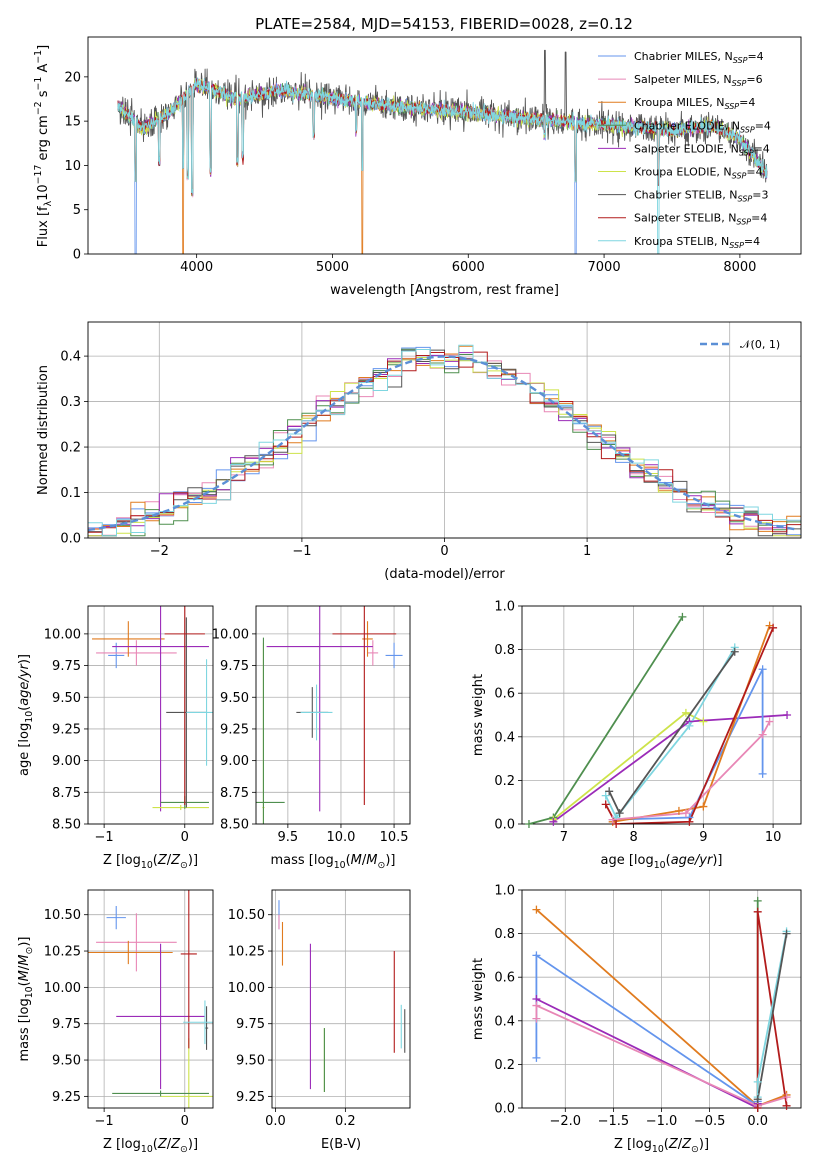 Image resolution: width=819 pixels, height=1174 pixels. I want to click on y-axis-label: Normed distribution, so click(43, 430).